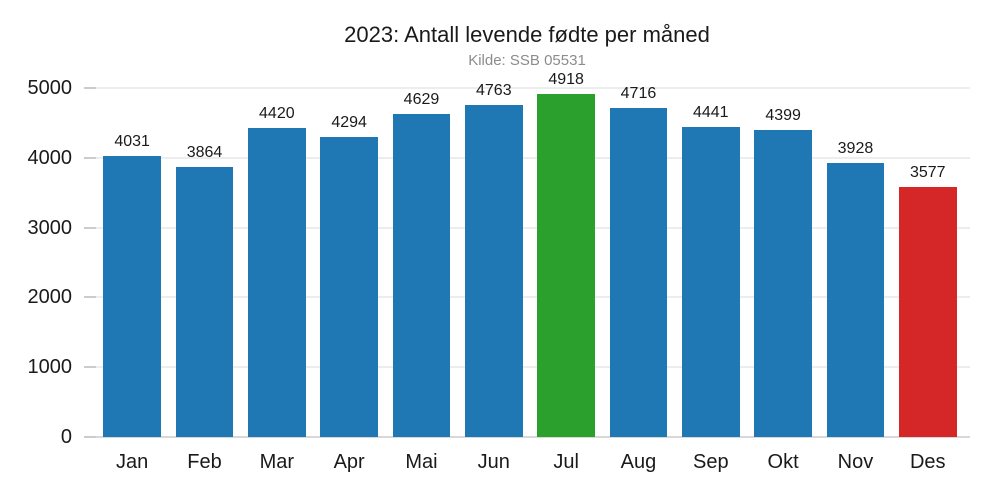 The image size is (1000, 500). Describe the element at coordinates (277, 114) in the screenshot. I see `bar-value-label-mar: 4420` at that location.